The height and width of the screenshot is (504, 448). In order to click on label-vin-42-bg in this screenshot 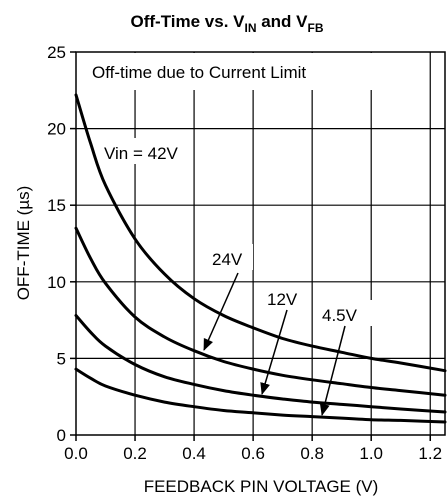, I will do `click(143, 151)`.